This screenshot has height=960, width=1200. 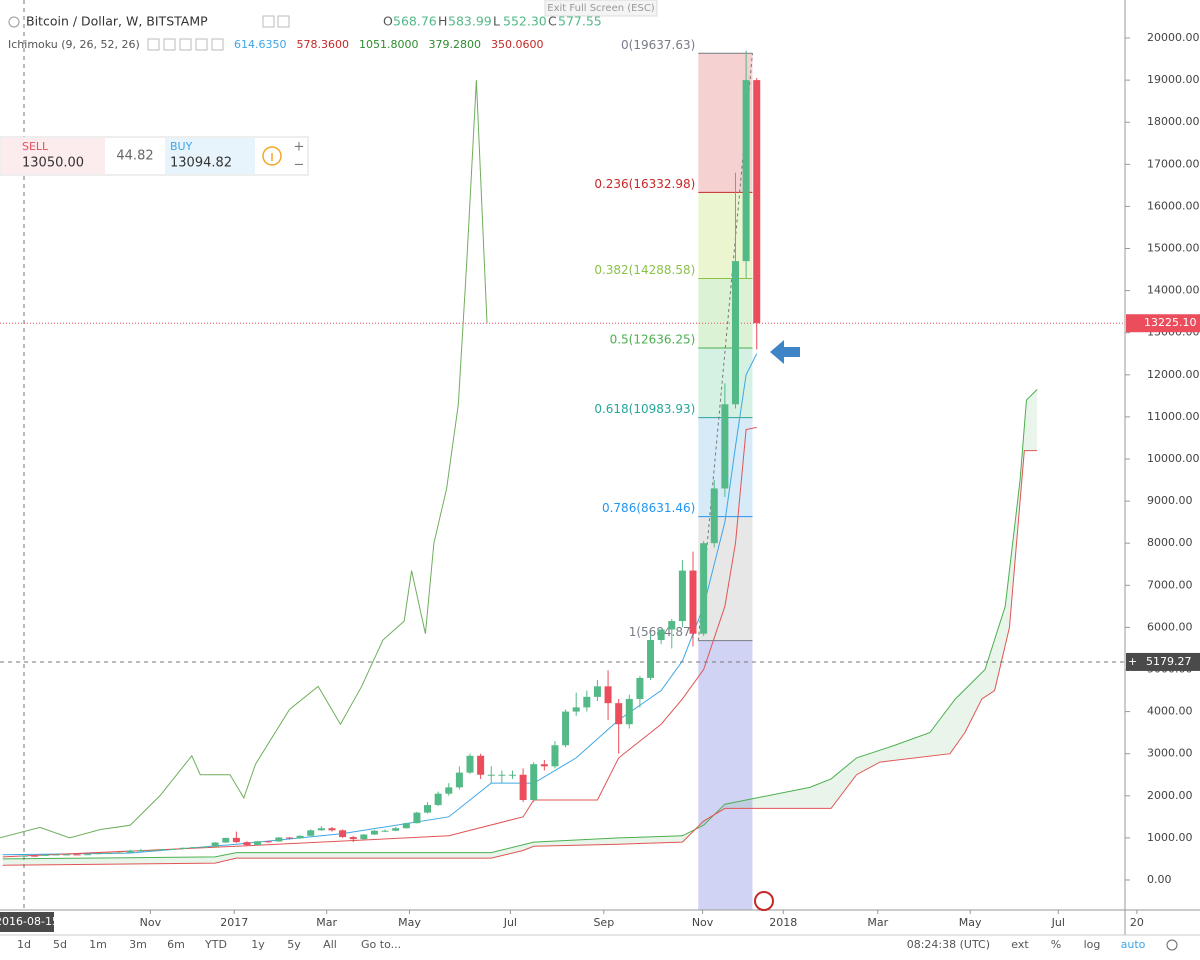 What do you see at coordinates (201, 163) in the screenshot?
I see `buy-price: 13094.82` at bounding box center [201, 163].